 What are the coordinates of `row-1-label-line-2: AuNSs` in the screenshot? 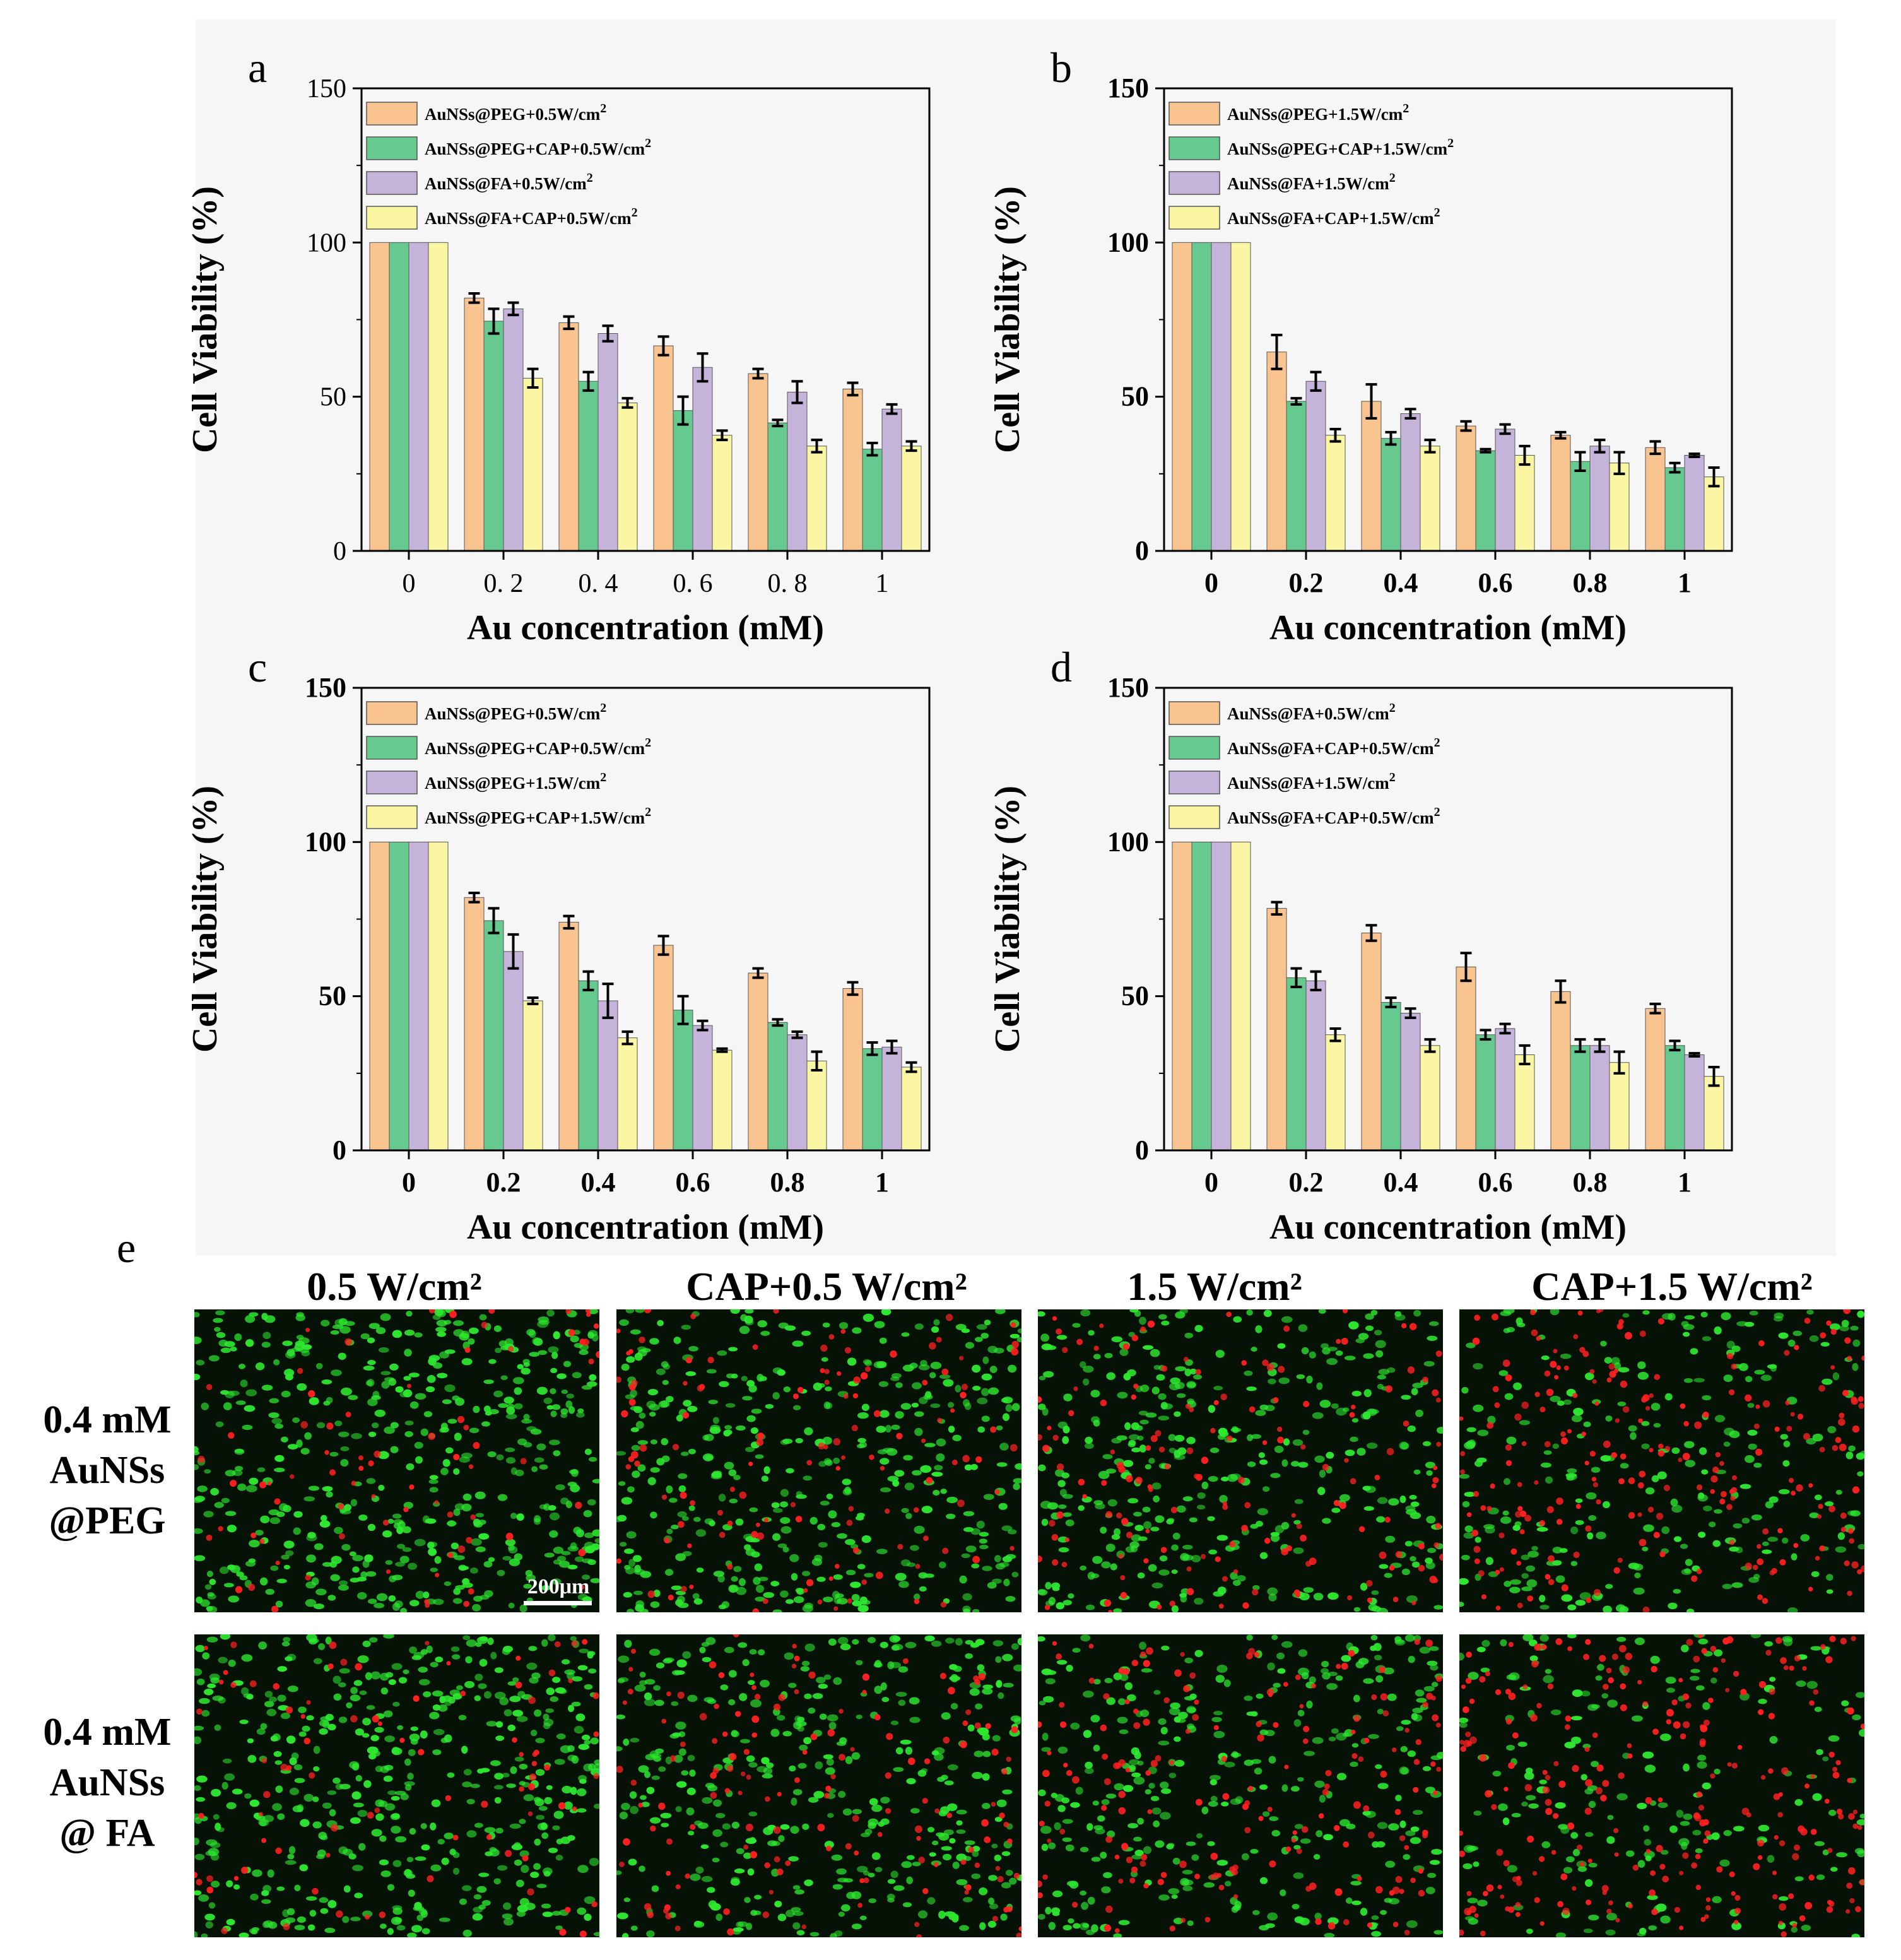 It's located at (107, 1471).